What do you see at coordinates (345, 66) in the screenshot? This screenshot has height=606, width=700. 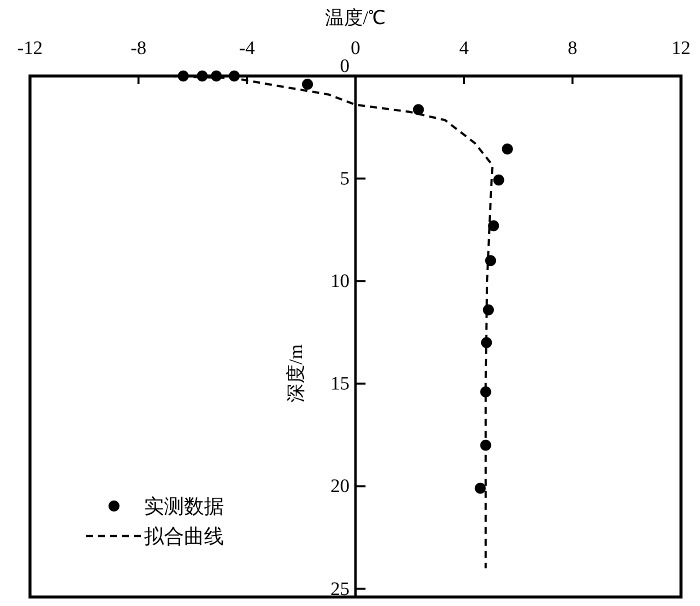 I see `y-tick-label: 0` at bounding box center [345, 66].